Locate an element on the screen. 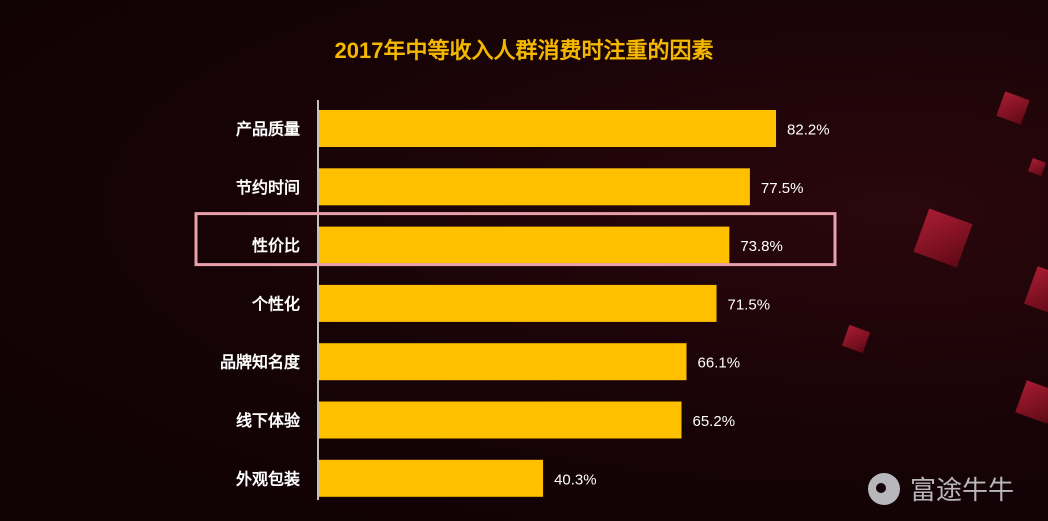 This screenshot has height=521, width=1048. category-label: 品牌知名度 is located at coordinates (260, 362).